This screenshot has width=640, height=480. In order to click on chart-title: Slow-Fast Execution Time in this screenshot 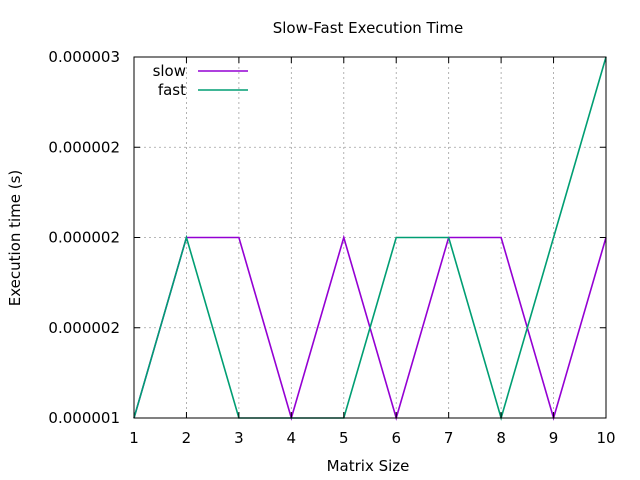, I will do `click(368, 28)`.